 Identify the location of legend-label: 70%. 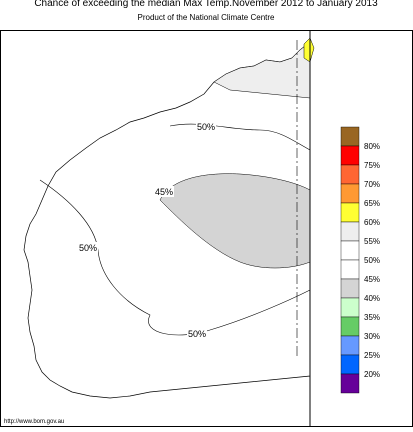
(372, 184).